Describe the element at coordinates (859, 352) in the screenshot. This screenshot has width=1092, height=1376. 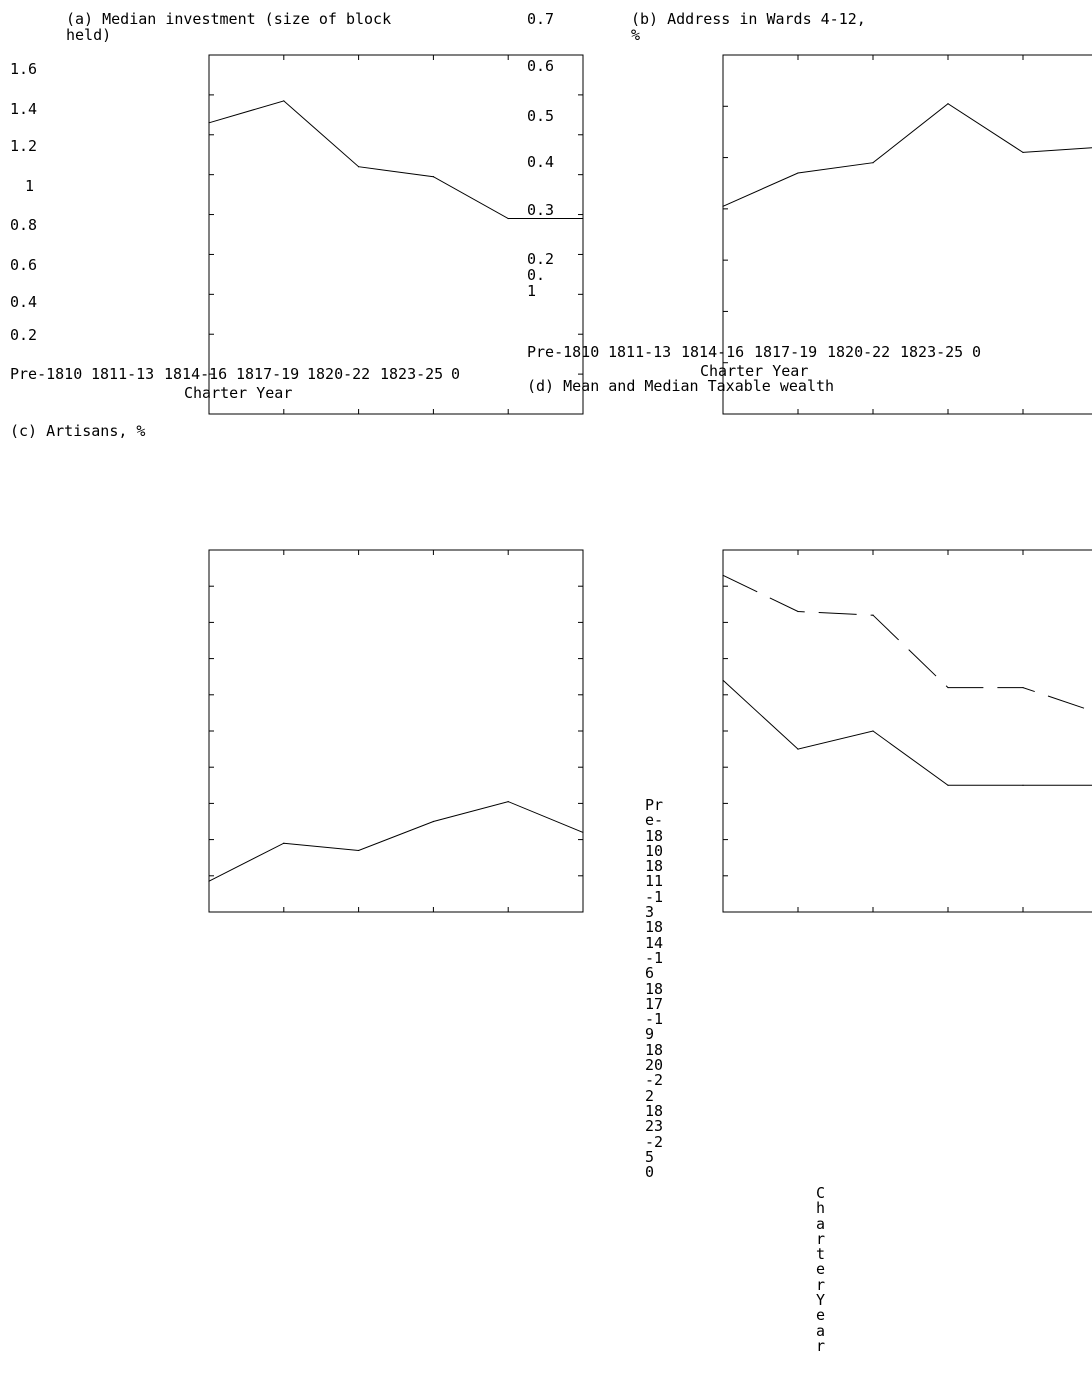
I see `panel-b-xtick: 1820-22` at that location.